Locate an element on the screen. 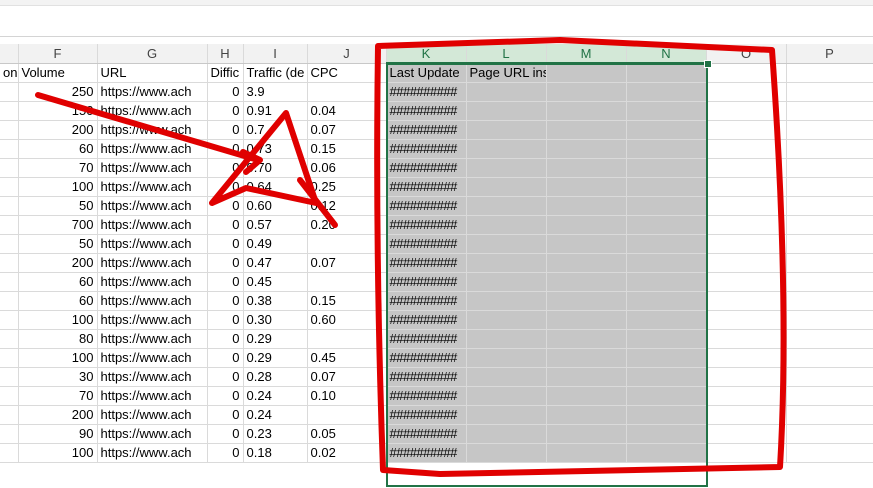  cell: 0.7 is located at coordinates (275, 130).